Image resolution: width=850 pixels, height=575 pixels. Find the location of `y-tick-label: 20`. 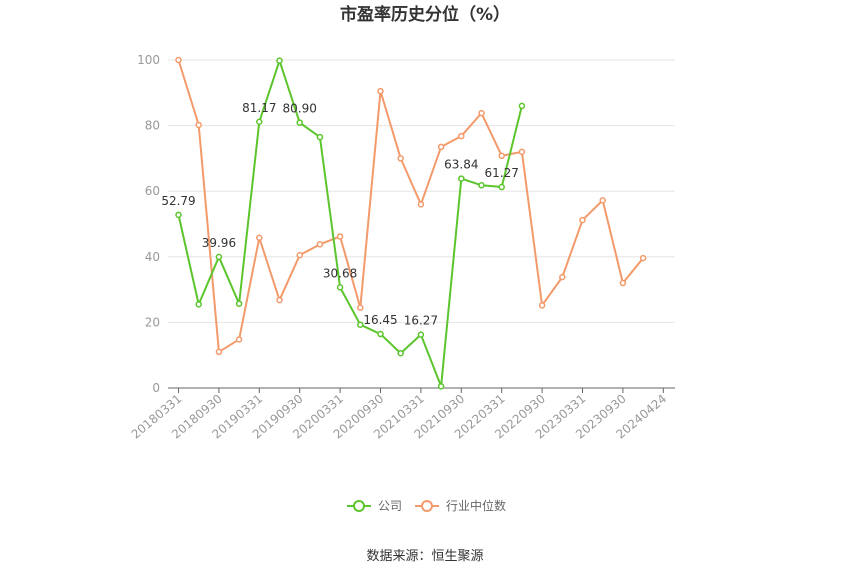

y-tick-label: 20 is located at coordinates (152, 322).